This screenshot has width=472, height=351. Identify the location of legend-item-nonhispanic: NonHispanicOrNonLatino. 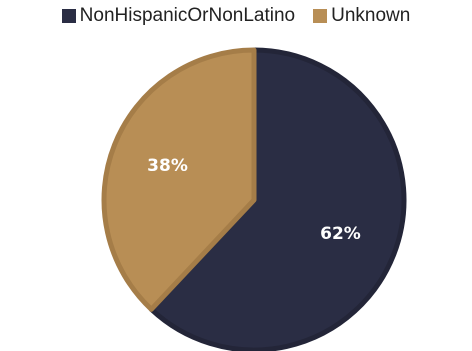
(178, 16).